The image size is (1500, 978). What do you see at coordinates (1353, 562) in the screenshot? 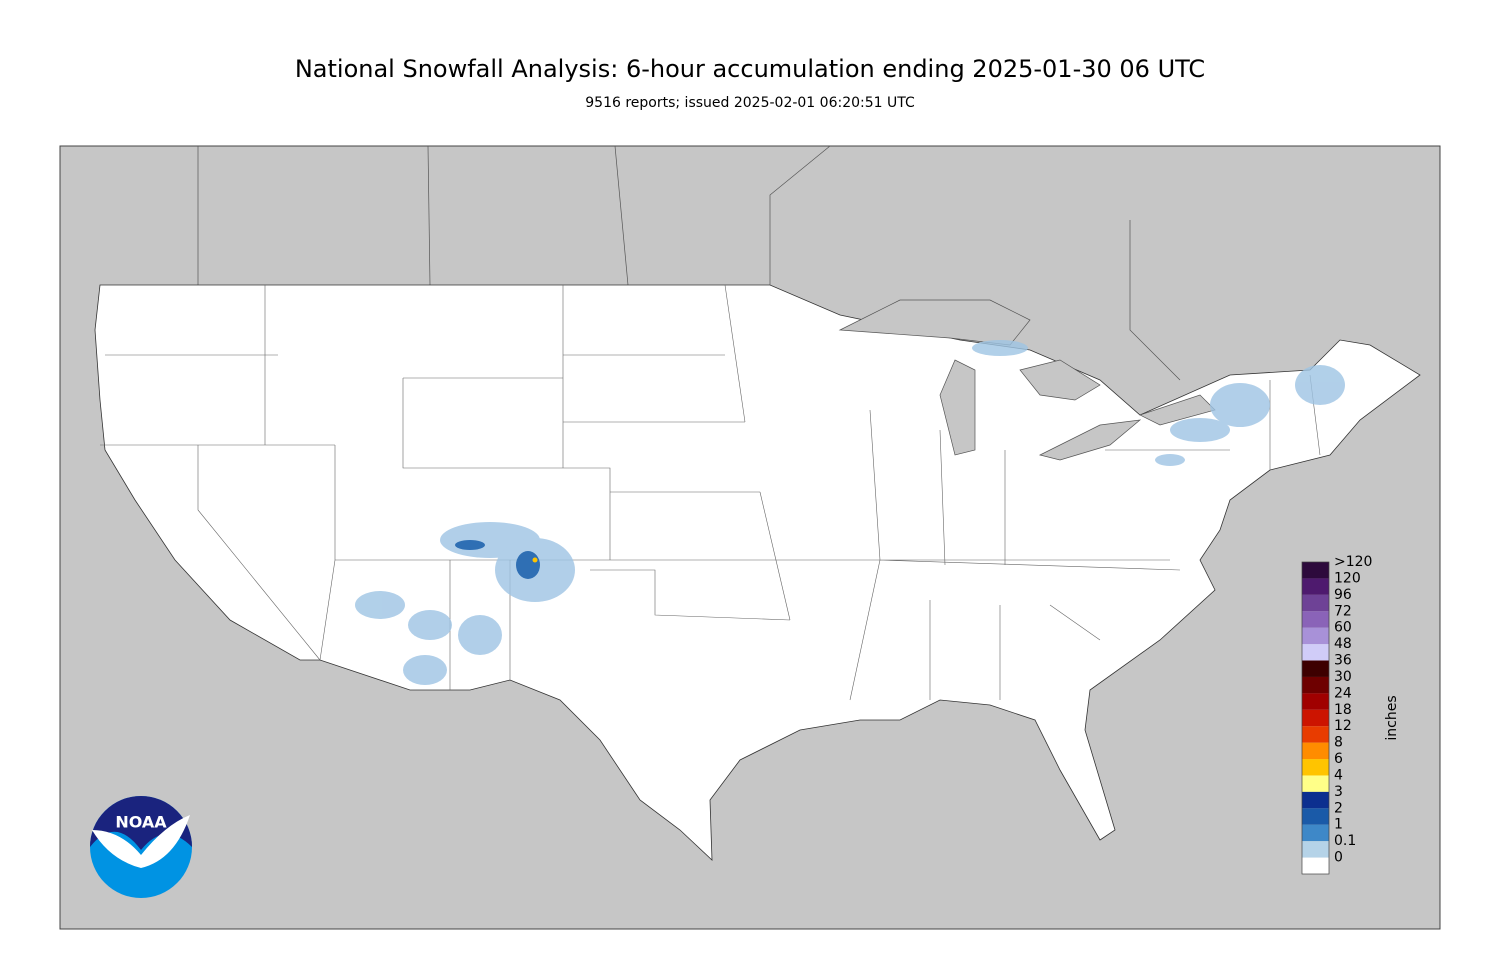
I see `legend-label: >120` at bounding box center [1353, 562].